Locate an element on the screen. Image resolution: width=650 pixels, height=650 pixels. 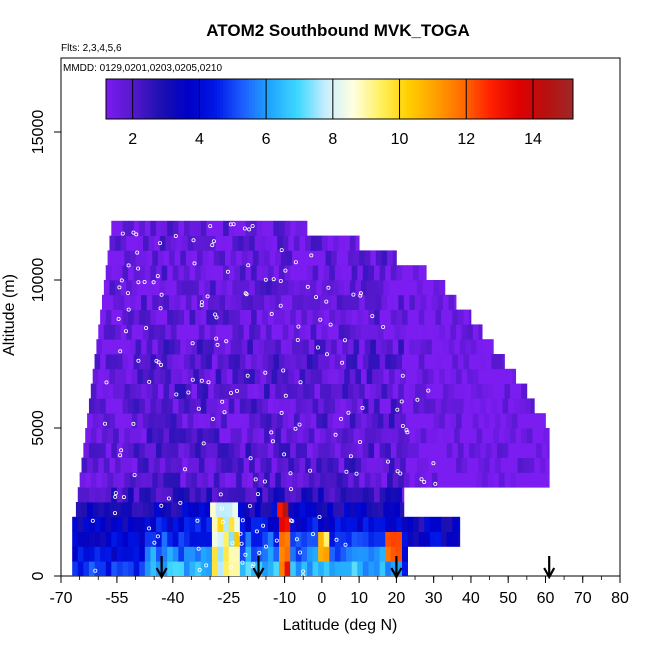
y-tick-label: 15000 is located at coordinates (38, 132).